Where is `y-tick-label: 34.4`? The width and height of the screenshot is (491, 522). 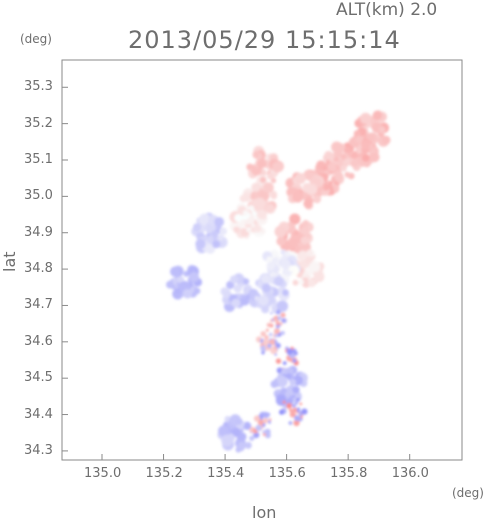
y-tick-label: 34.4 is located at coordinates (38, 414).